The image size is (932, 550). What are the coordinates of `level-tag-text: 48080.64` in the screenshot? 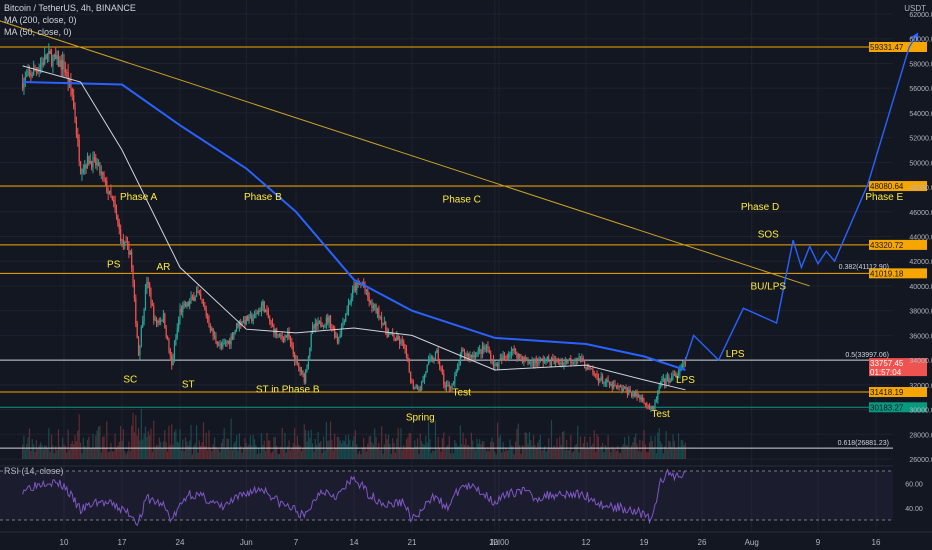 It's located at (887, 186).